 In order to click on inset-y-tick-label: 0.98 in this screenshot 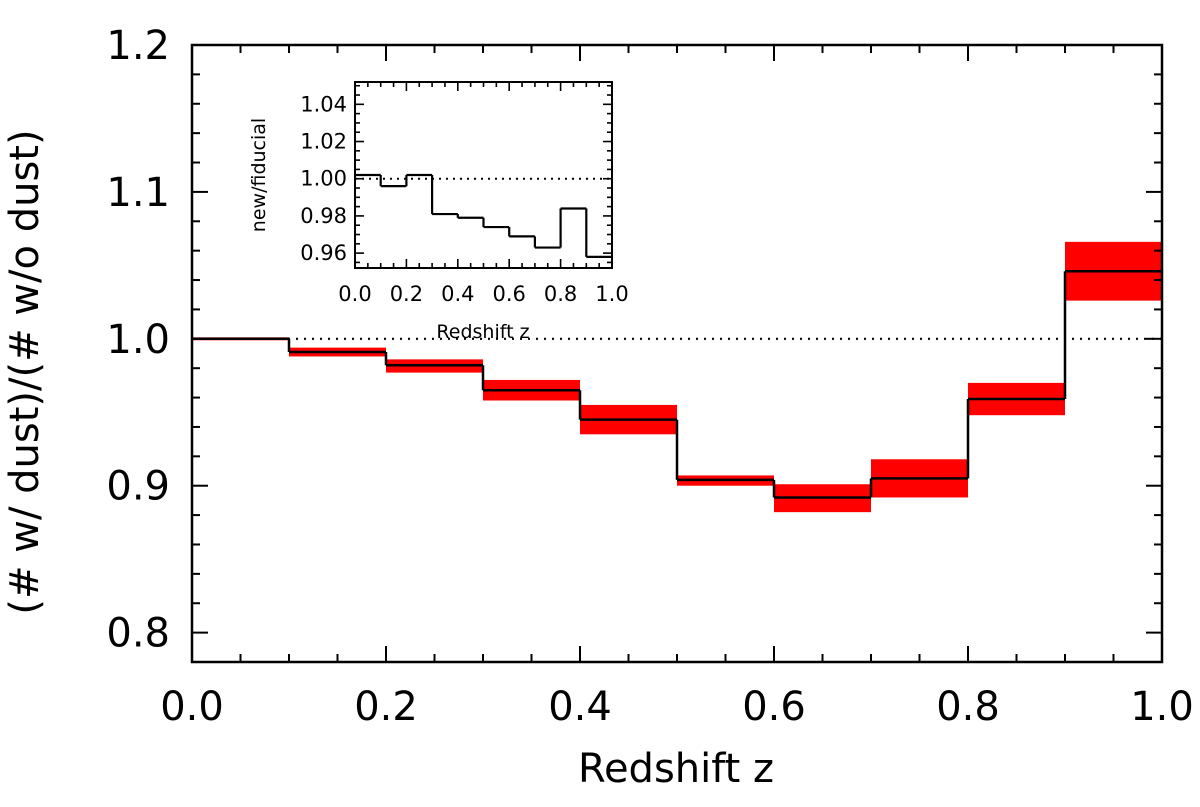, I will do `click(323, 216)`.